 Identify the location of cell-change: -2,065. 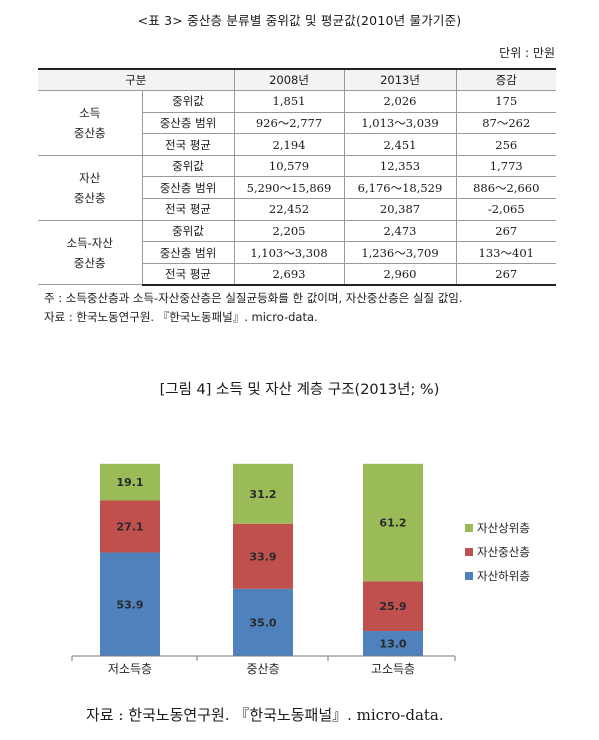
(506, 209).